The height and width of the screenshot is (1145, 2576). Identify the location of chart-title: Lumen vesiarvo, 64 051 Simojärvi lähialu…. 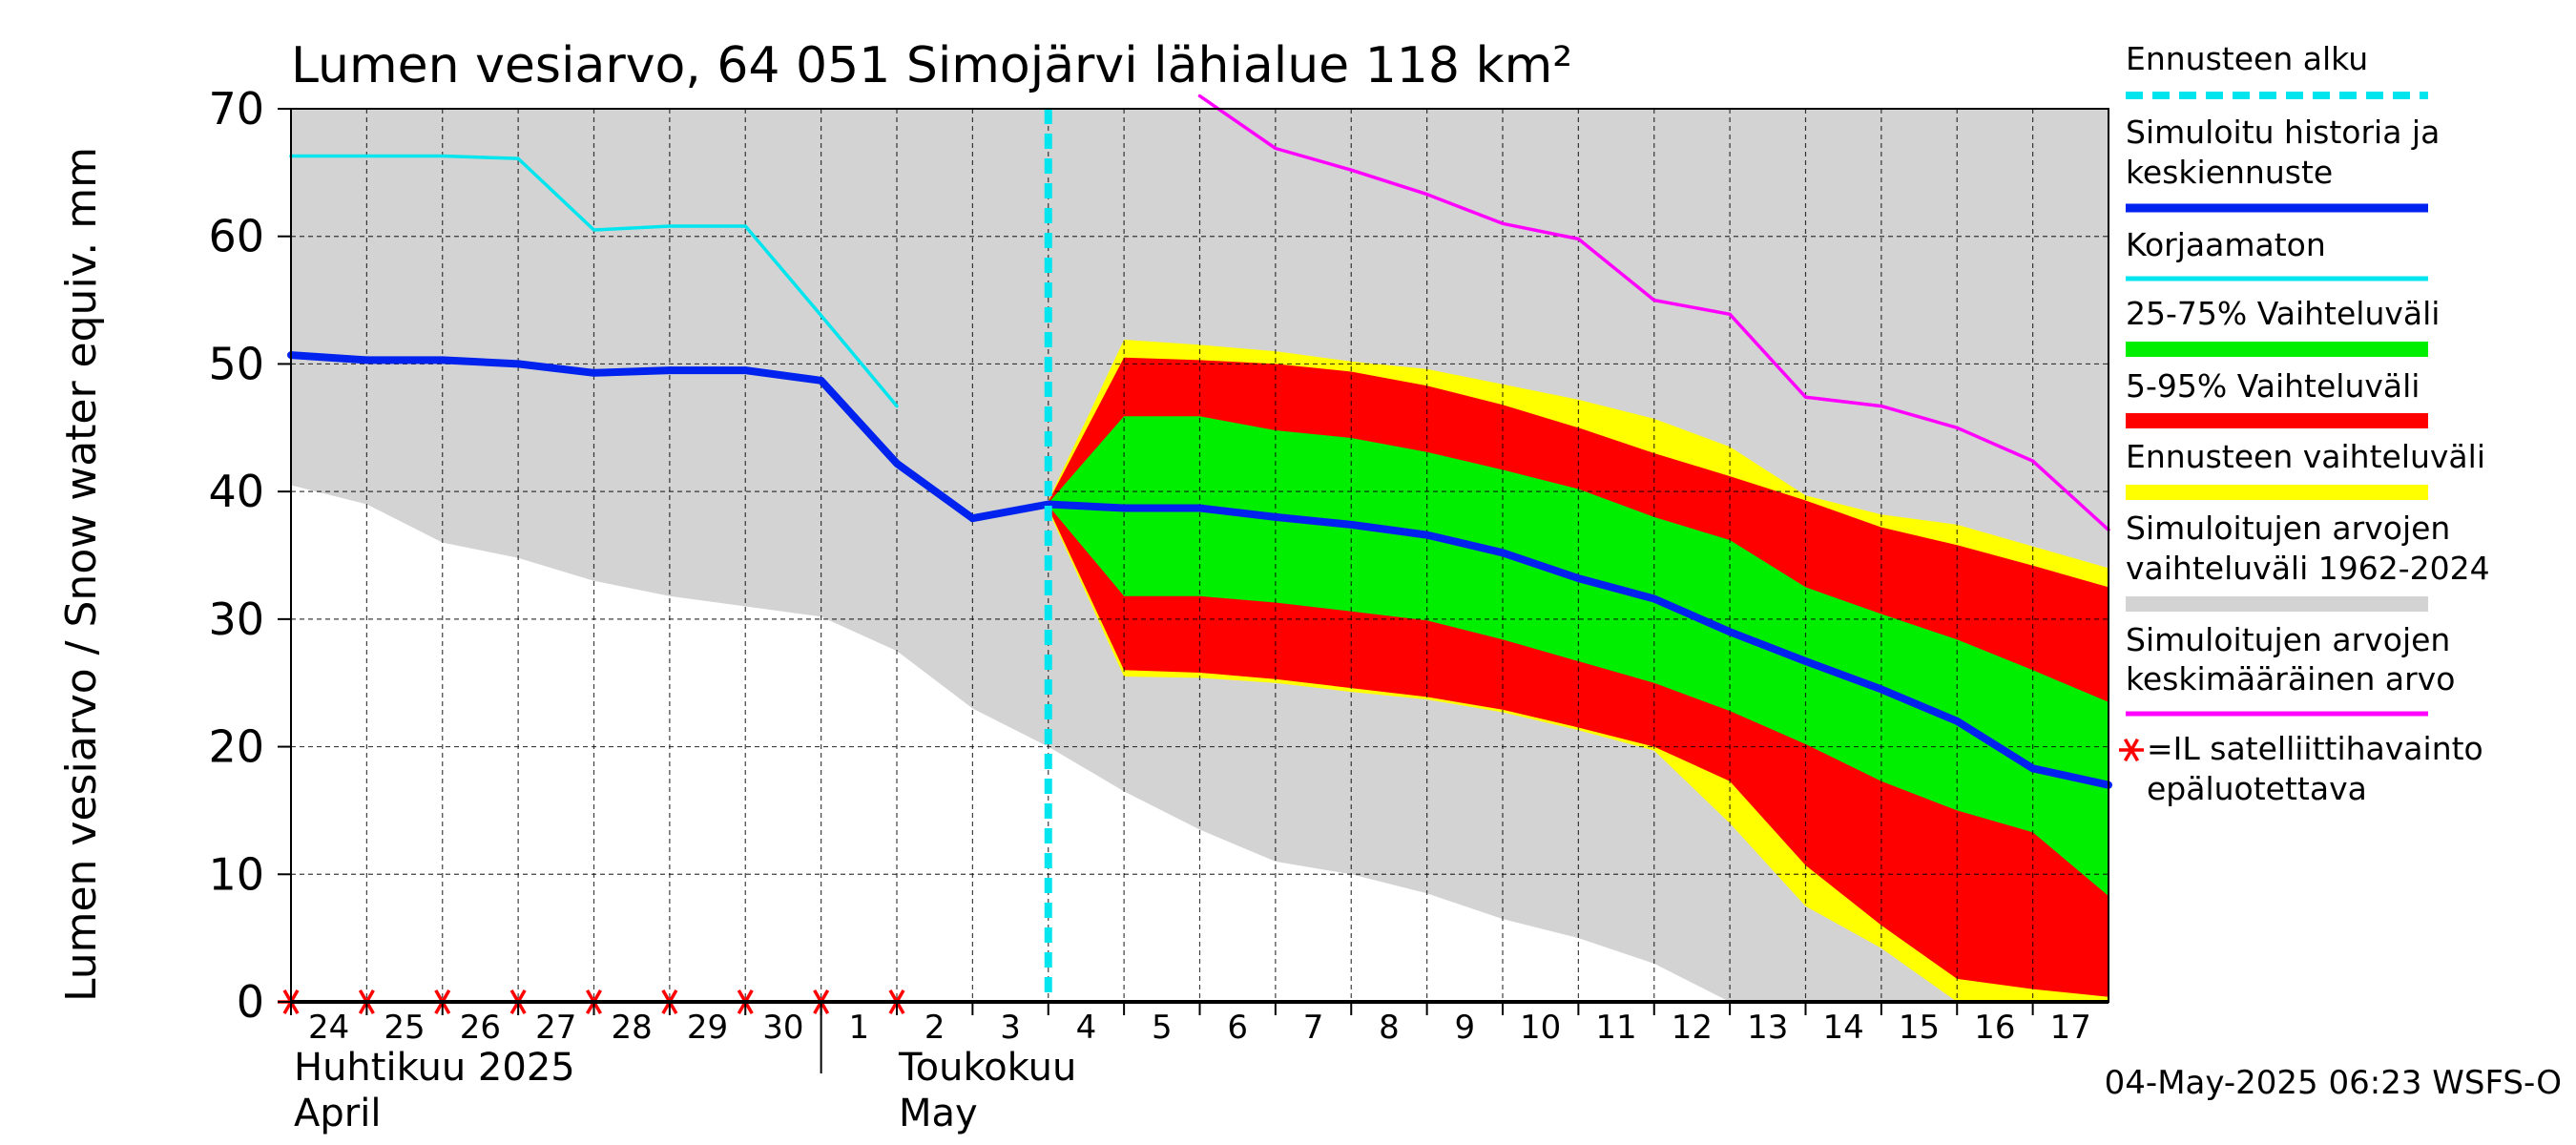
(931, 66).